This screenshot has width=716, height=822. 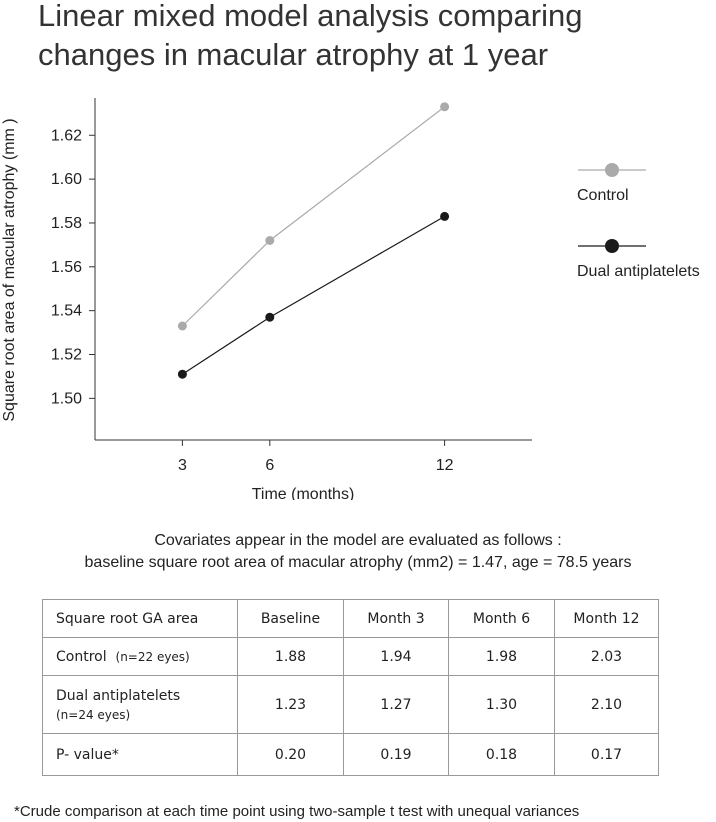 I want to click on table-cell: 0.19, so click(x=396, y=754).